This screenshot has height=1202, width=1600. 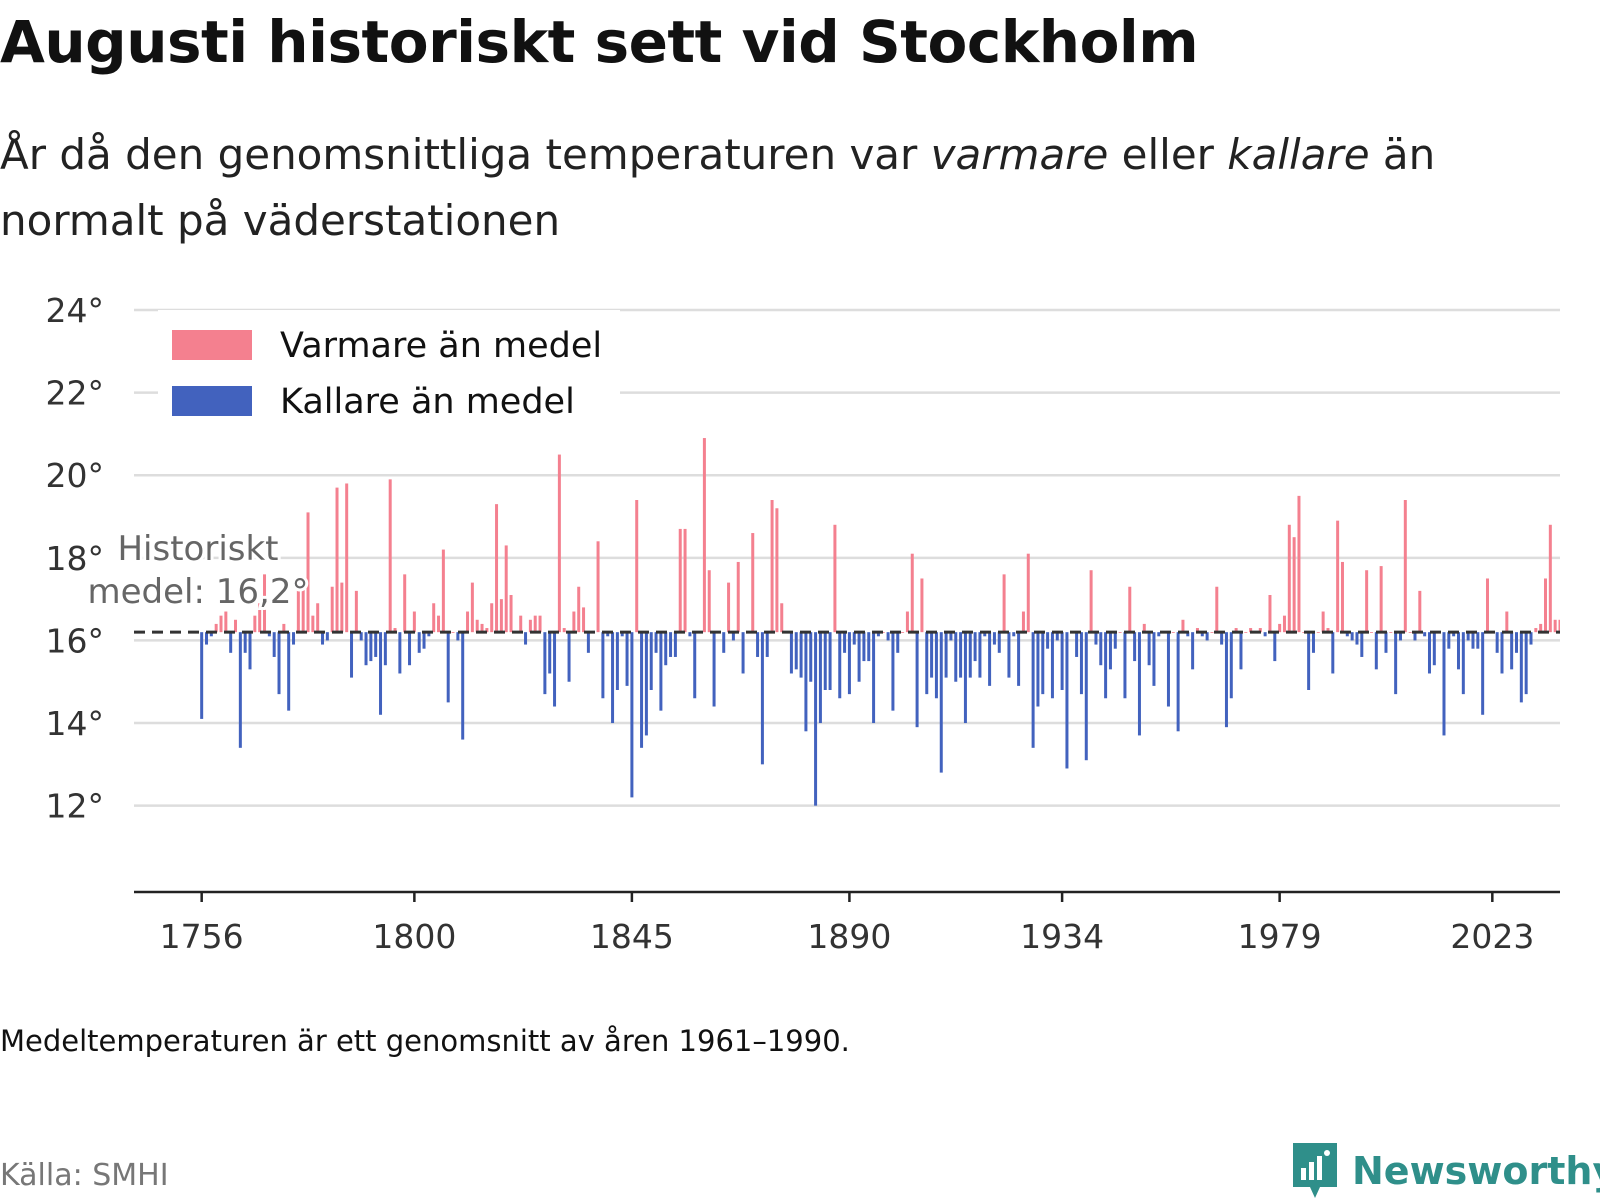 I want to click on legend-label-warmer: Varmare än medel, so click(x=441, y=346).